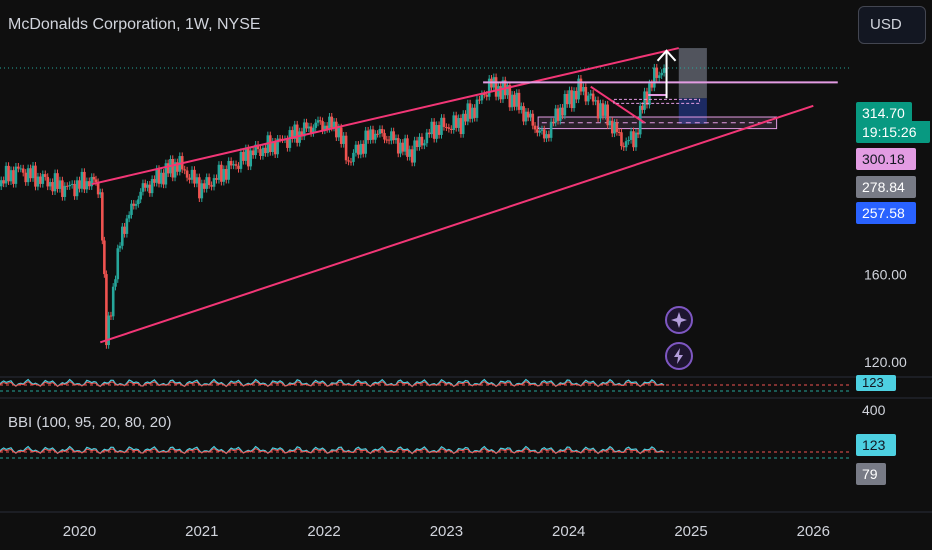 The width and height of the screenshot is (932, 550). I want to click on indicator-top-line-b, so click(332, 384).